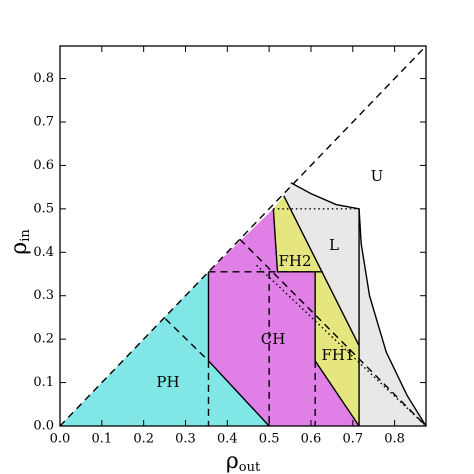 The height and width of the screenshot is (474, 474). What do you see at coordinates (185, 439) in the screenshot?
I see `x-tick-label: 0.3` at bounding box center [185, 439].